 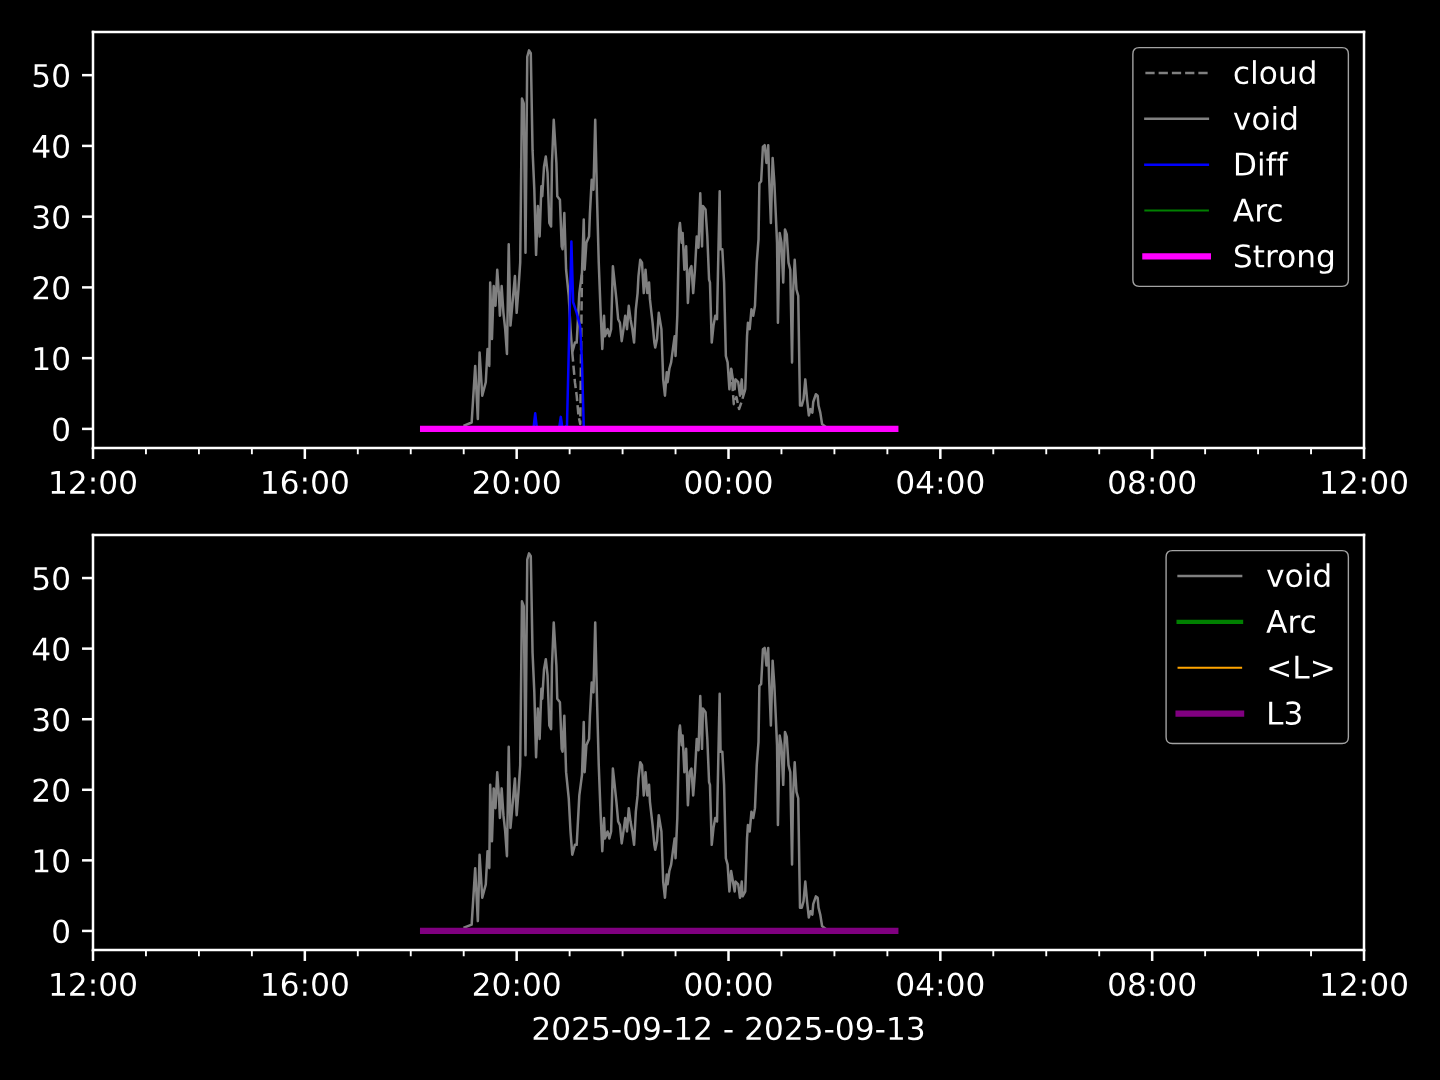 I want to click on legend-label: Strong, so click(x=1284, y=259).